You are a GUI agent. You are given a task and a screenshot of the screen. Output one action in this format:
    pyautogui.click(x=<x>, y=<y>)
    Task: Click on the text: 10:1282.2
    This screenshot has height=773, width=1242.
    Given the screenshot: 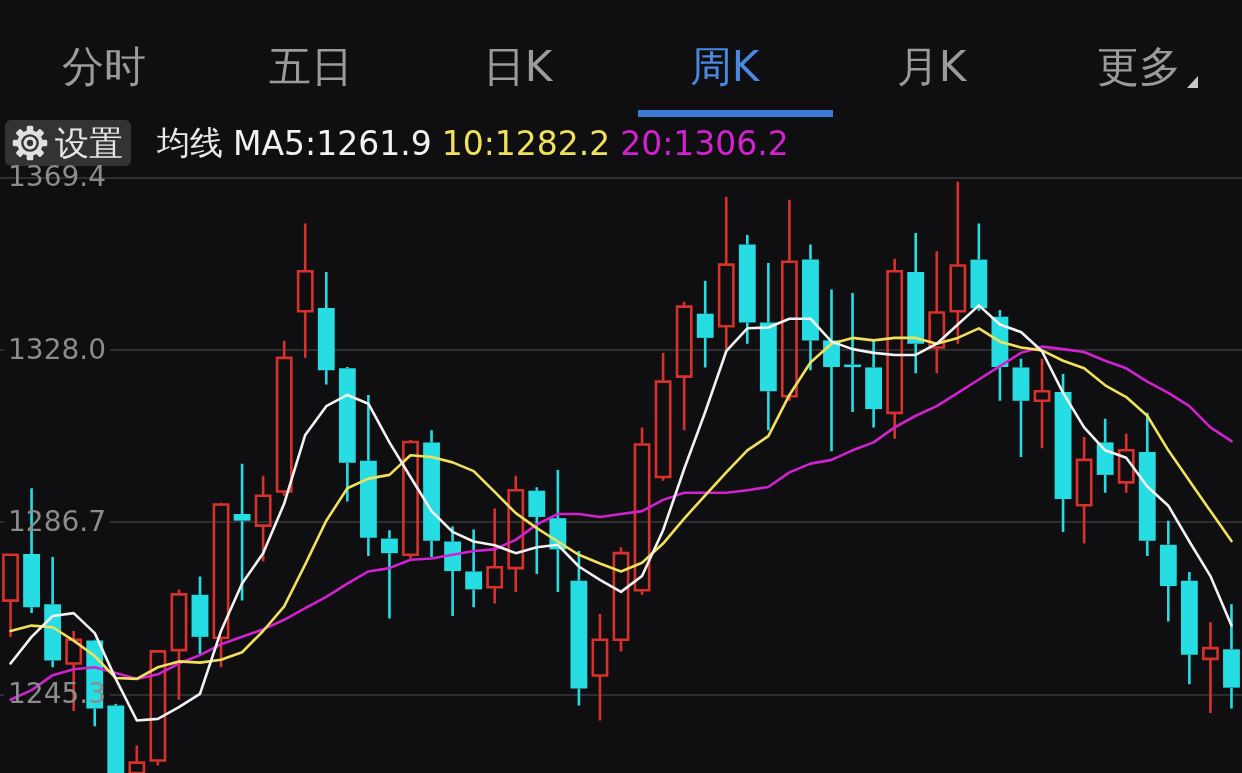 What is the action you would take?
    pyautogui.click(x=526, y=143)
    